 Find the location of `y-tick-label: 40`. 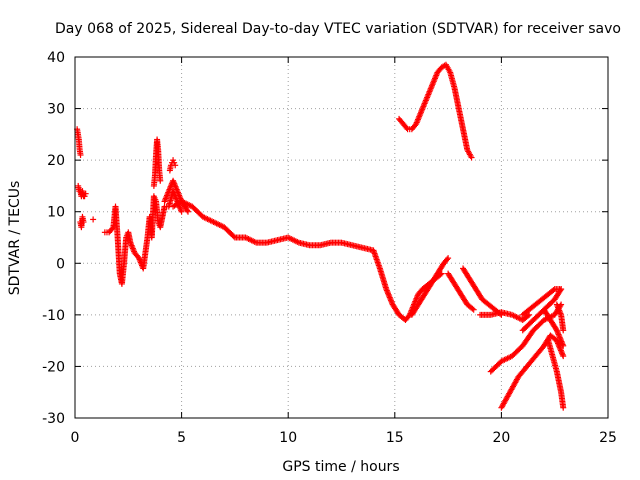

y-tick-label: 40 is located at coordinates (56, 58).